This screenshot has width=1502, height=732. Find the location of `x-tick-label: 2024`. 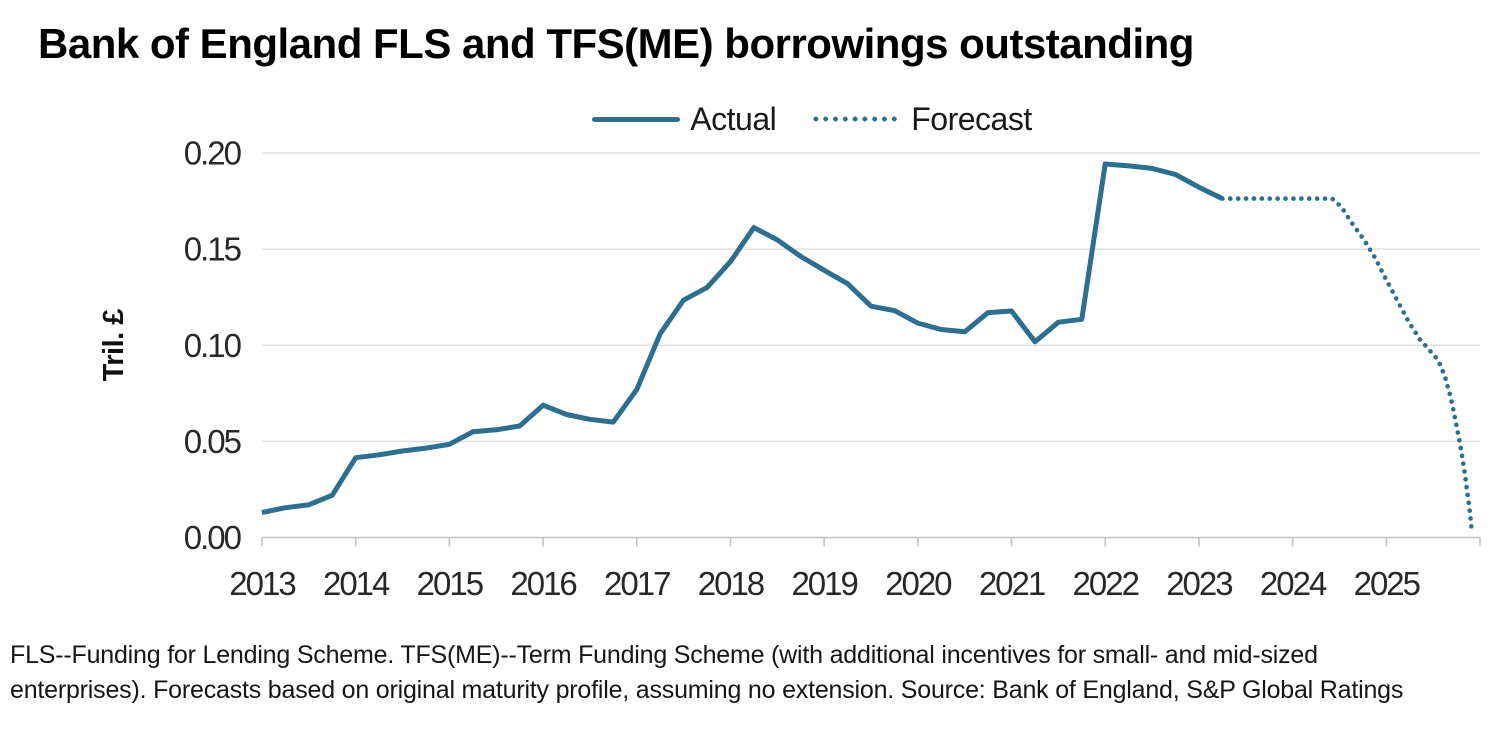

x-tick-label: 2024 is located at coordinates (1293, 583).